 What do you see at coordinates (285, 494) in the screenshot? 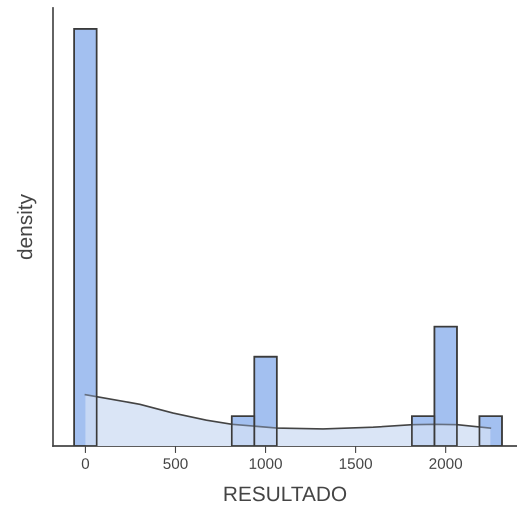
I see `x-axis-title: RESULTADO` at bounding box center [285, 494].